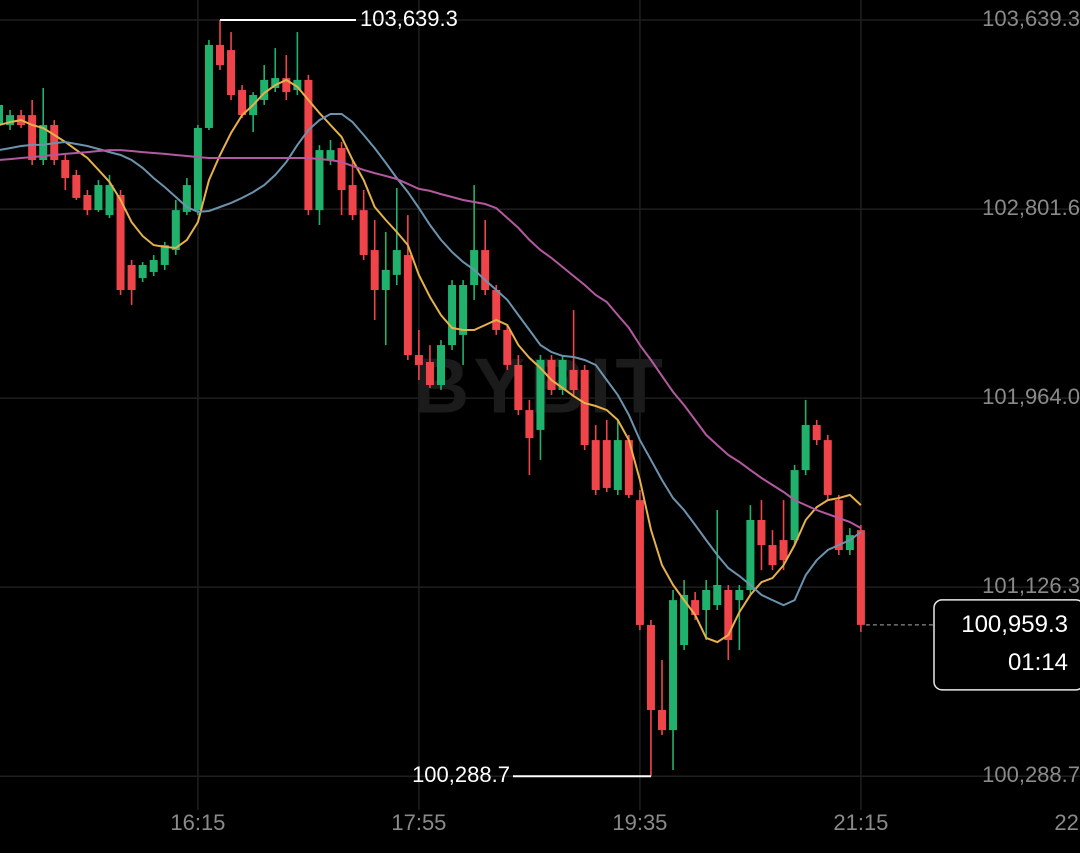  Describe the element at coordinates (1031, 585) in the screenshot. I see `y-tick-label: 101,126.3` at that location.